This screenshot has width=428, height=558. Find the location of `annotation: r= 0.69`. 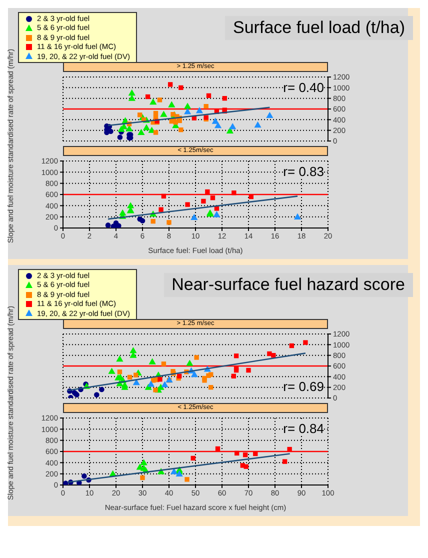

annotation: r= 0.69 is located at coordinates (303, 386).